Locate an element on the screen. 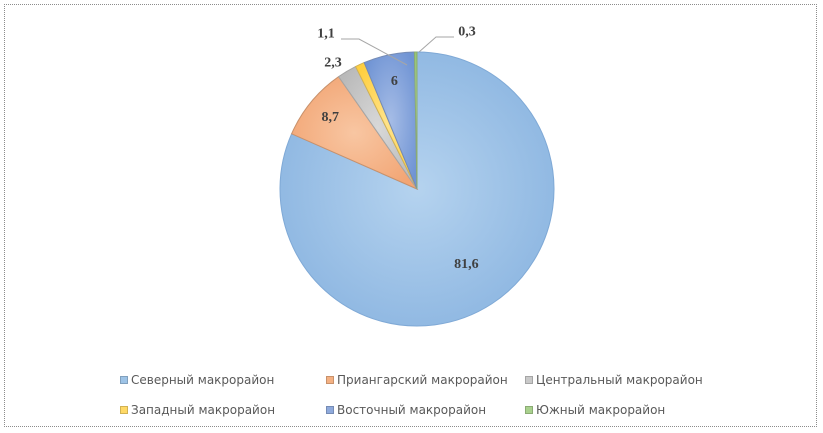 The height and width of the screenshot is (433, 823). data-label-6: 0,3 is located at coordinates (467, 32).